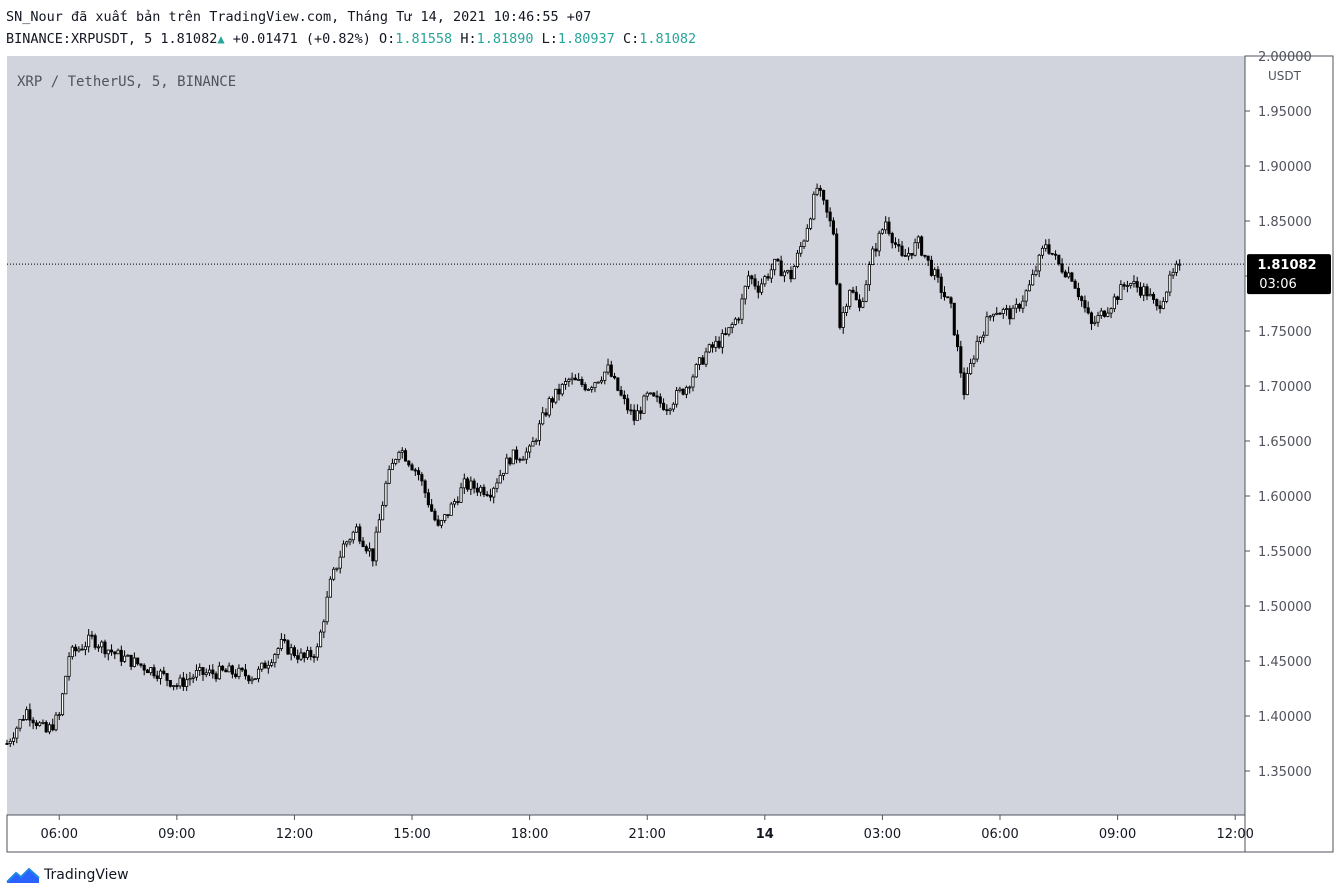 Image resolution: width=1338 pixels, height=895 pixels. I want to click on time-tick-label: 18:00, so click(529, 834).